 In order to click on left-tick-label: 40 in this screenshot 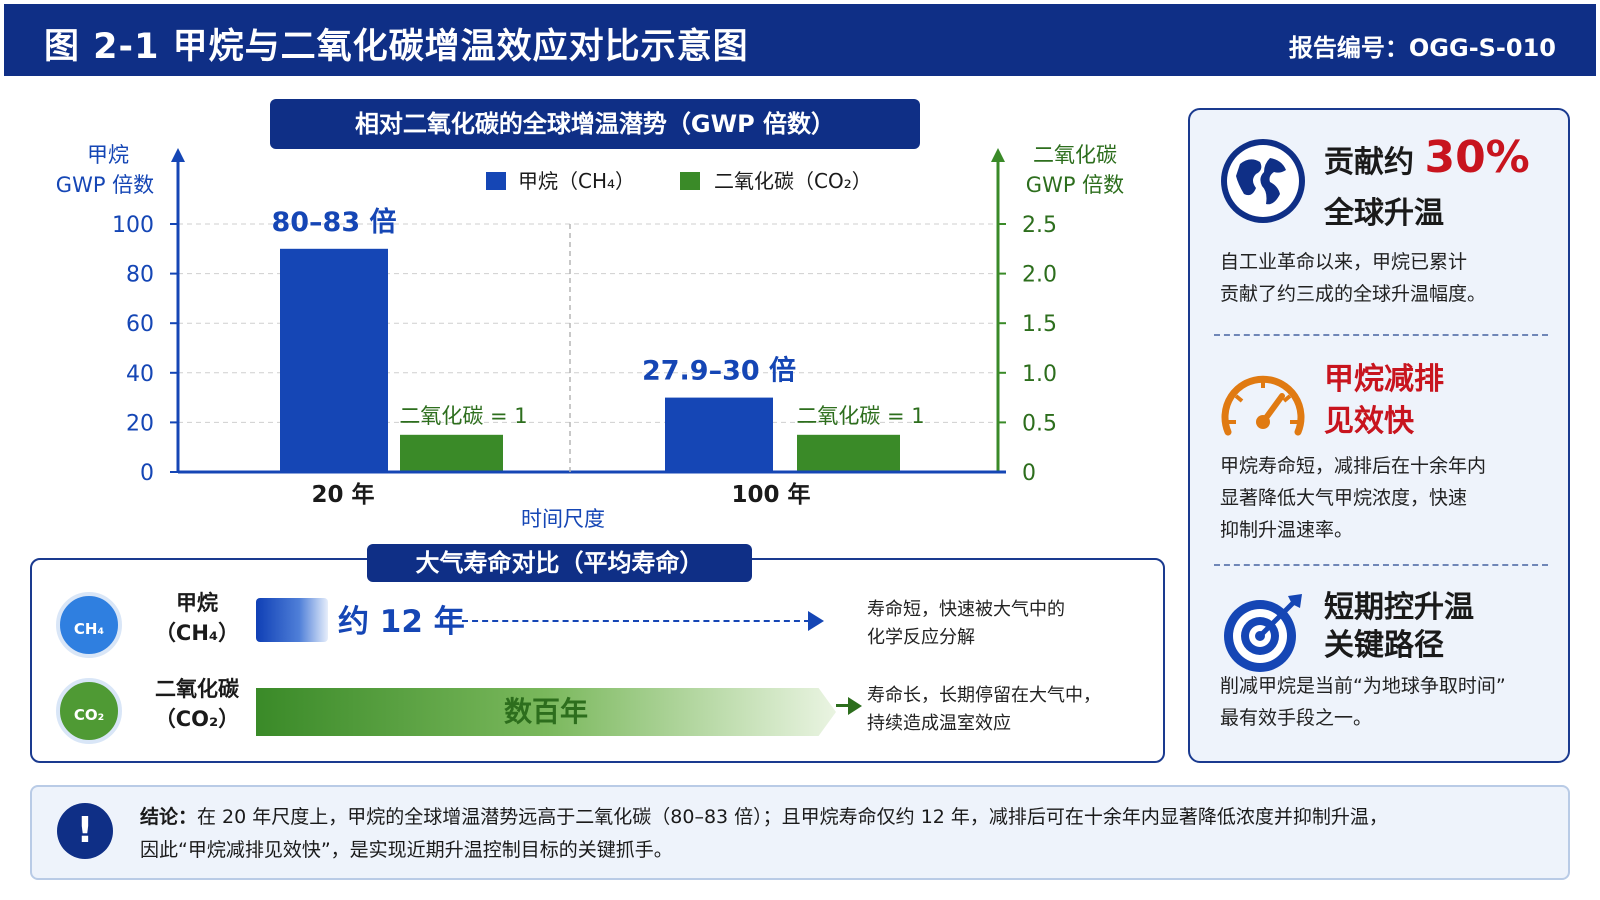, I will do `click(140, 374)`.